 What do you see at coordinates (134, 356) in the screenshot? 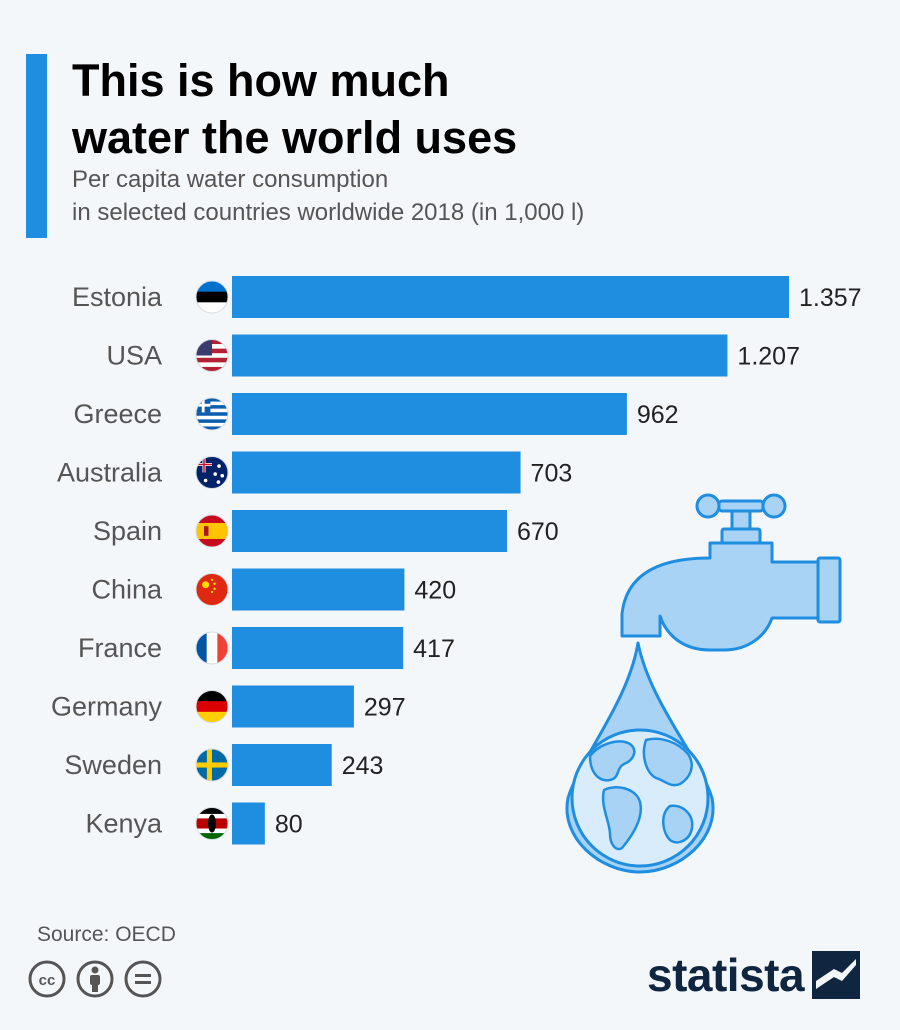
I see `category-label: USA` at bounding box center [134, 356].